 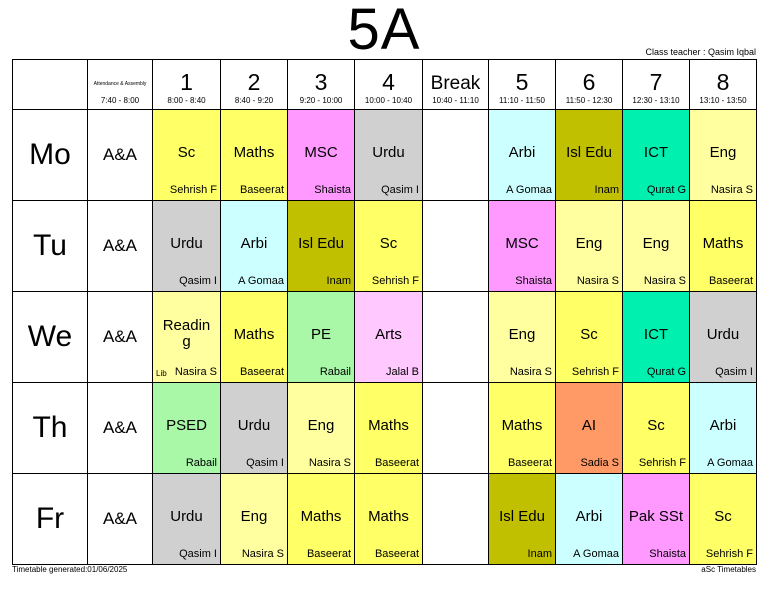 What do you see at coordinates (50, 246) in the screenshot?
I see `day-label-tu: Tu` at bounding box center [50, 246].